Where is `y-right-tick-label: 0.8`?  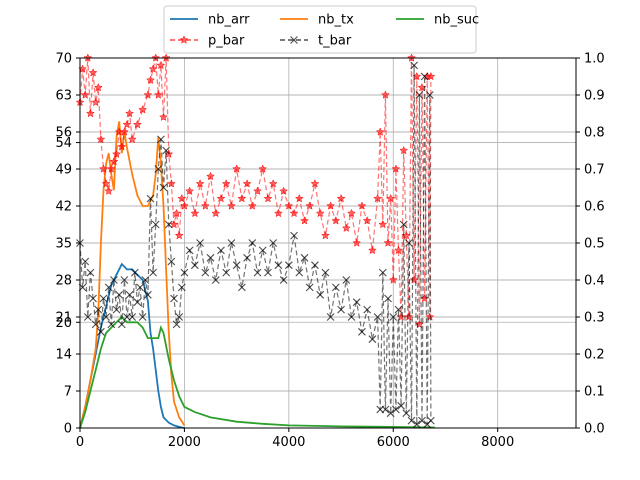 y-right-tick-label: 0.8 is located at coordinates (594, 133).